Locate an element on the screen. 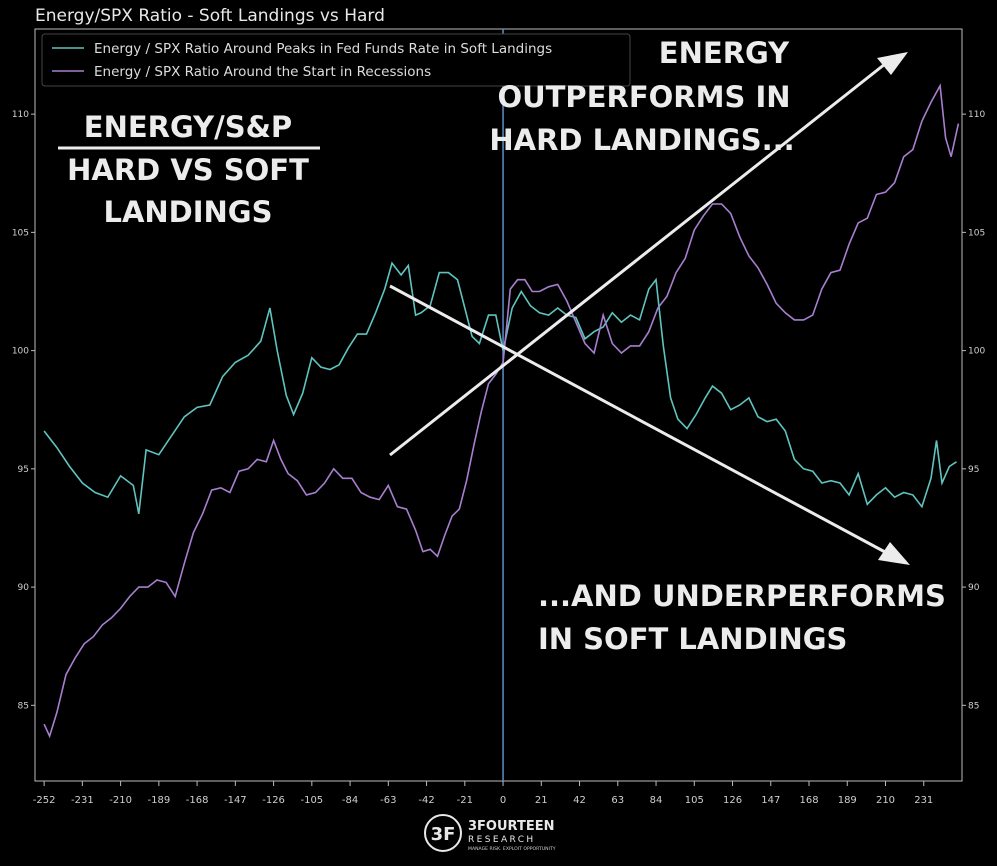 The height and width of the screenshot is (866, 997). up-arrow-head is located at coordinates (892, 63).